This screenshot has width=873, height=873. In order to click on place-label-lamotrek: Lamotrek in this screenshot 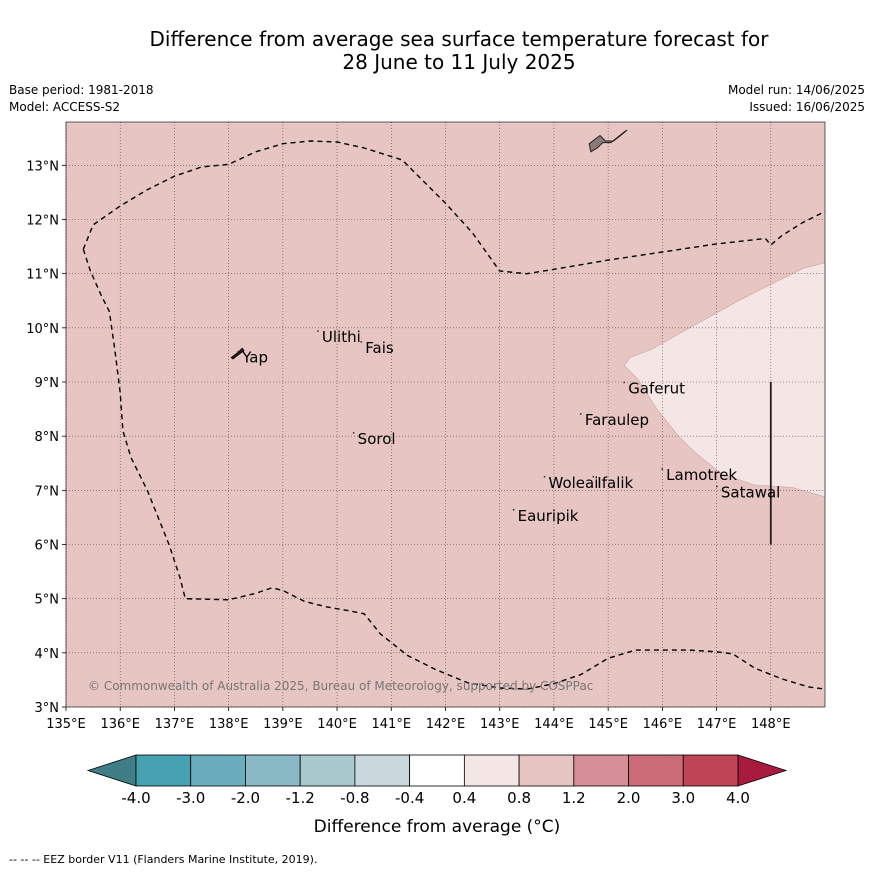, I will do `click(701, 475)`.